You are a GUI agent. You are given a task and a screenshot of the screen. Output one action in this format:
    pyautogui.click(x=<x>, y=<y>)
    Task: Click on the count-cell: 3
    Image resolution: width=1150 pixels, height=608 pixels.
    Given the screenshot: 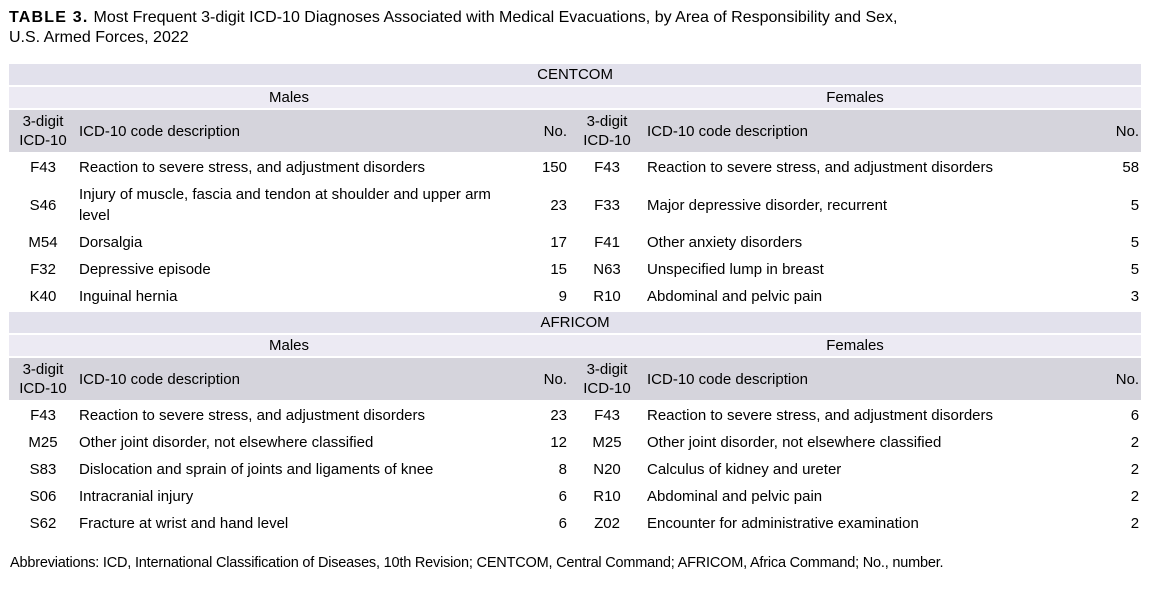 What is the action you would take?
    pyautogui.click(x=1135, y=296)
    